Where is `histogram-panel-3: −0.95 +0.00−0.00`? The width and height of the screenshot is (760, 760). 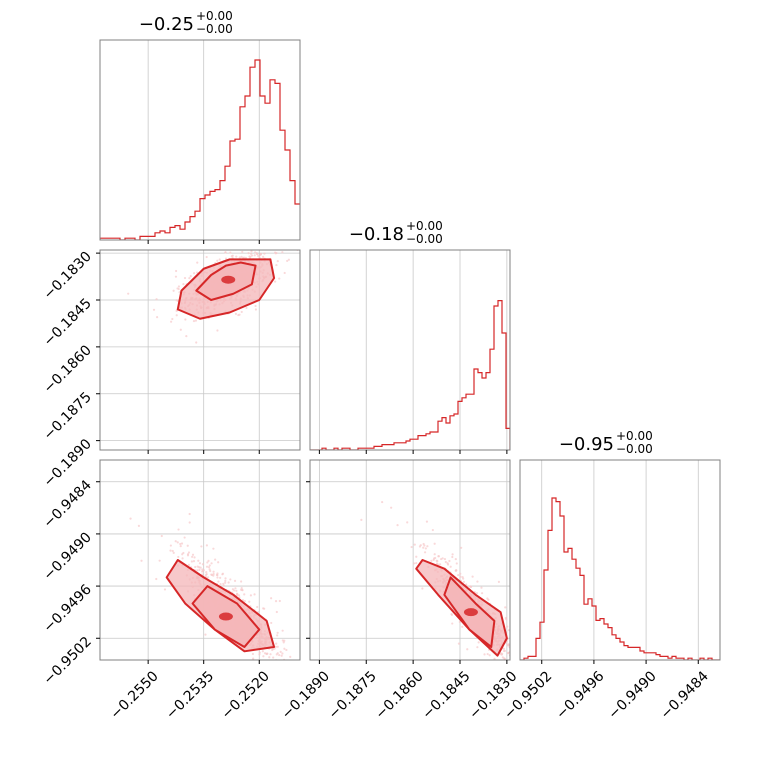 histogram-panel-3: −0.95 +0.00−0.00 is located at coordinates (620, 545).